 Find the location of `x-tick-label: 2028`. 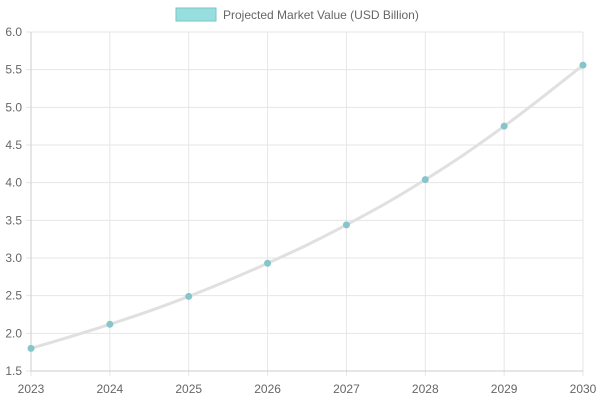

x-tick-label: 2028 is located at coordinates (425, 389).